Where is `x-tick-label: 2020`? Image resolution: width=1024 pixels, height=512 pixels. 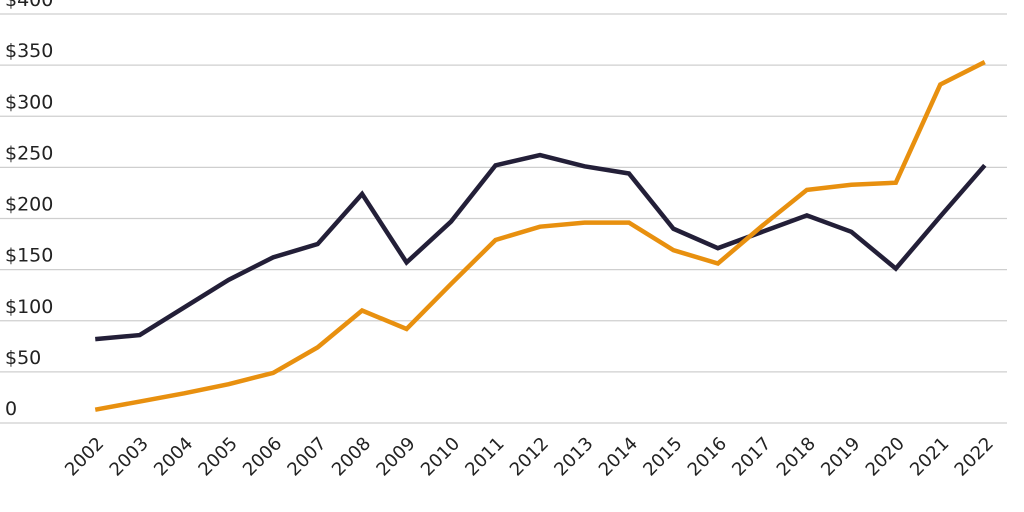
x-tick-label: 2020 is located at coordinates (885, 456).